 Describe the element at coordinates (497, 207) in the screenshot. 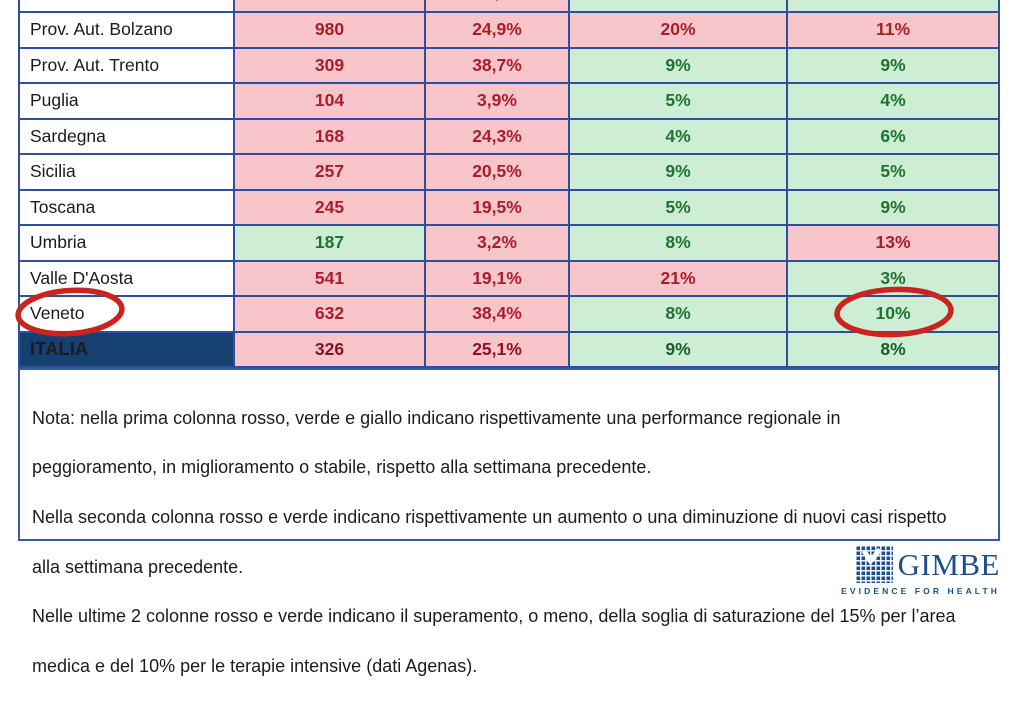

I see `value-cell: 19,5%` at that location.